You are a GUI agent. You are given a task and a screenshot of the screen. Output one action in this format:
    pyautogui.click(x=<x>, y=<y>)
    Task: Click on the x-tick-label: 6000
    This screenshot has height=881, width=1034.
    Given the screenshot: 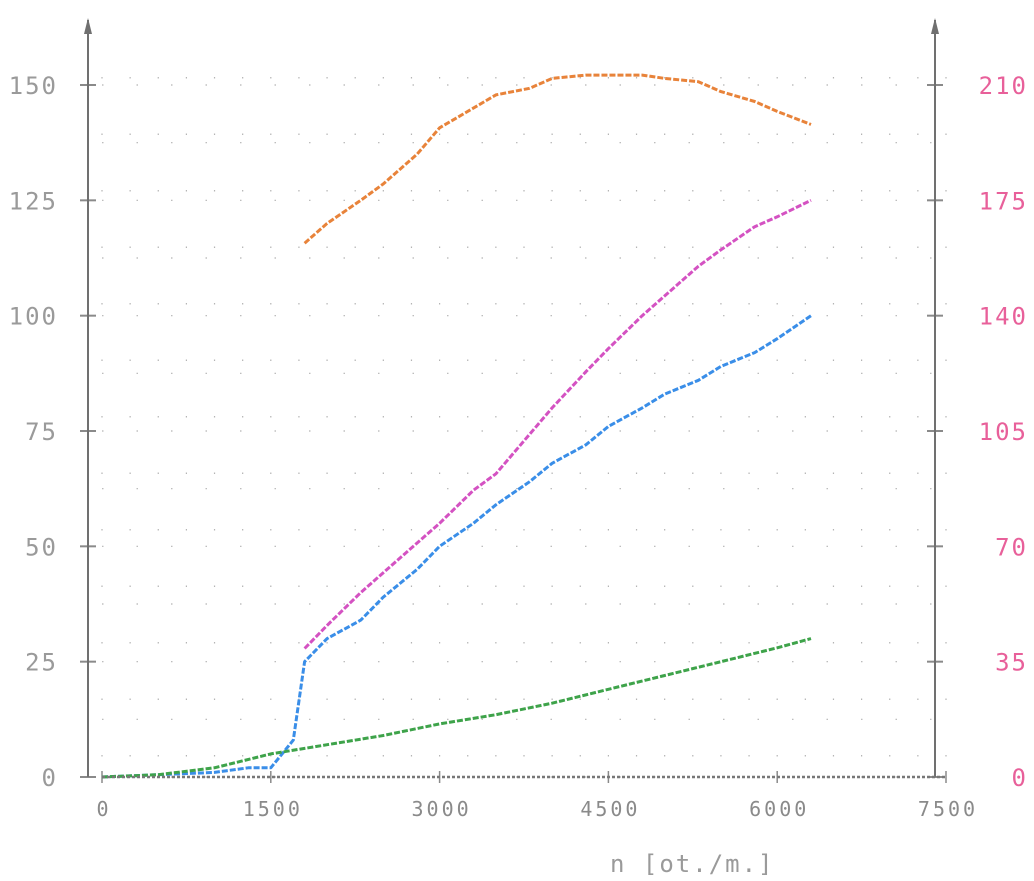 What is the action you would take?
    pyautogui.click(x=779, y=809)
    